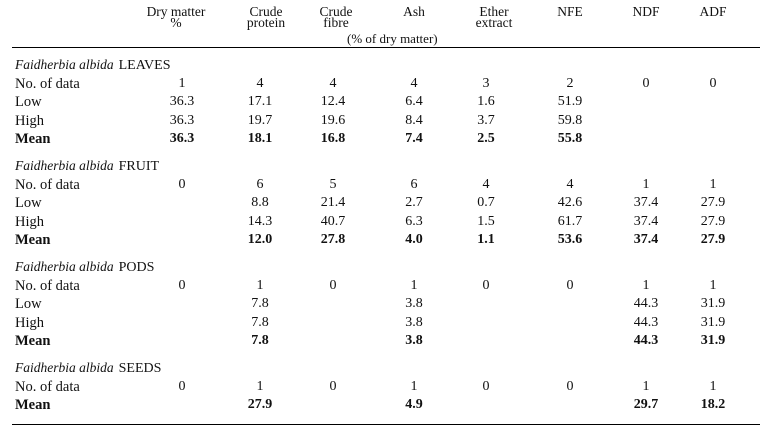 Image resolution: width=765 pixels, height=439 pixels. What do you see at coordinates (386, 47) in the screenshot?
I see `top-rule` at bounding box center [386, 47].